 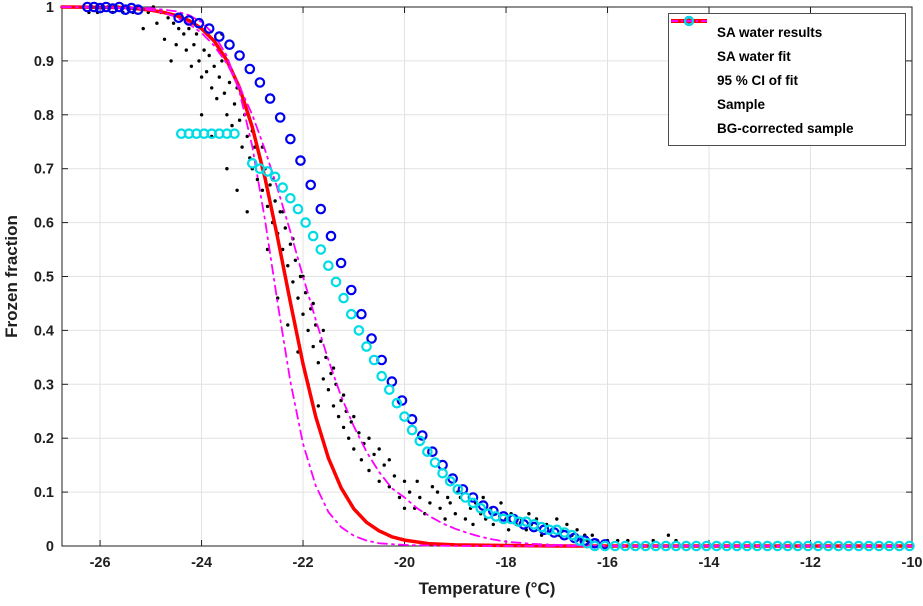 I want to click on svg-text: 0.4, so click(x=44, y=331).